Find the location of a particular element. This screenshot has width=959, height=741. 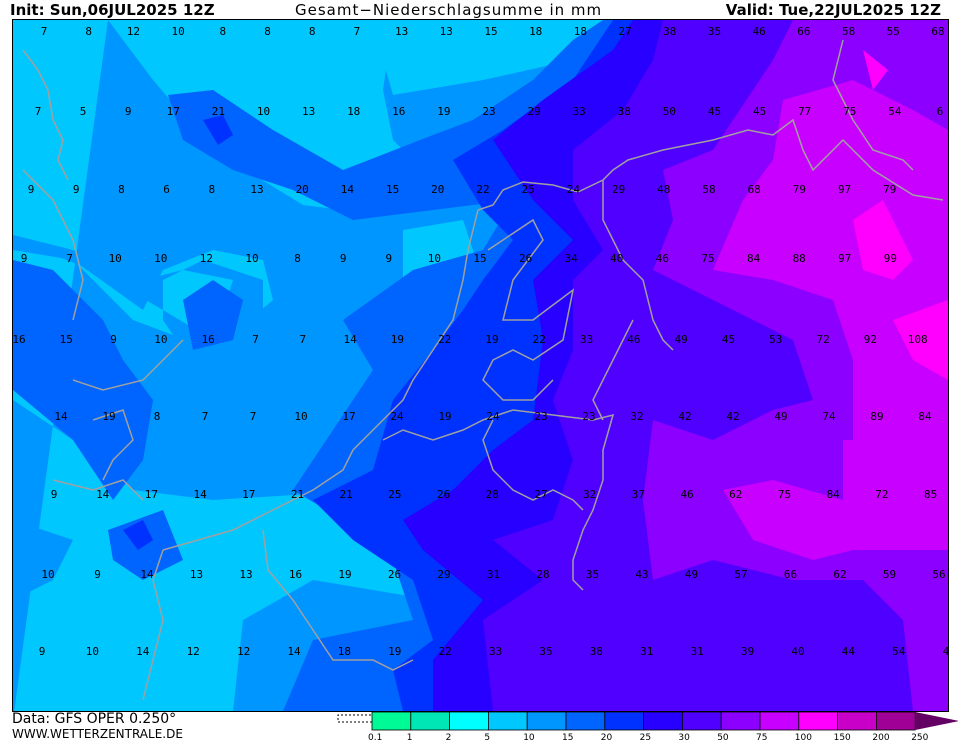

grid-value: 20 is located at coordinates (302, 189).